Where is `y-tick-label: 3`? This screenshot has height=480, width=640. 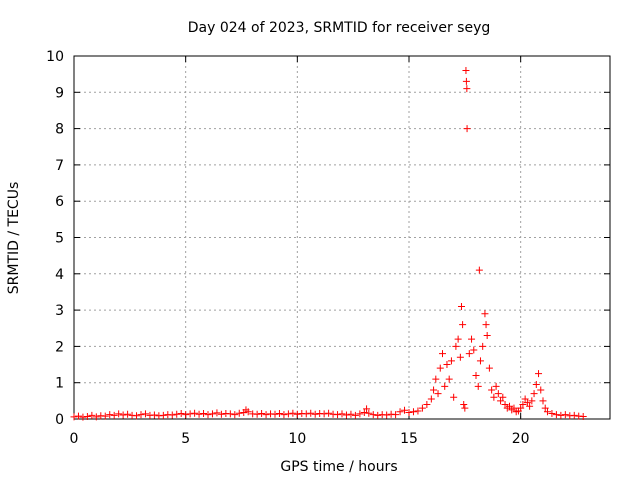
y-tick-label: 3 is located at coordinates (59, 311).